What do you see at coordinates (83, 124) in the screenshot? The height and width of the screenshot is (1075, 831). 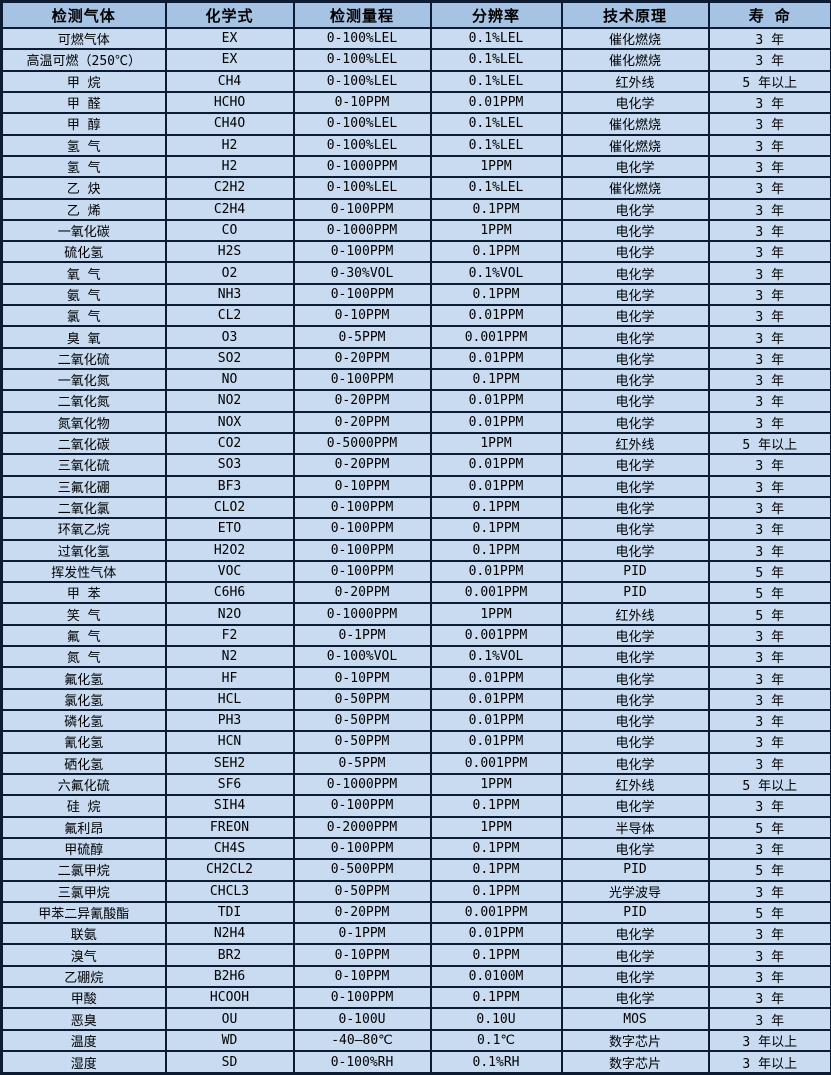 I see `cell-gas: 甲 醇` at bounding box center [83, 124].